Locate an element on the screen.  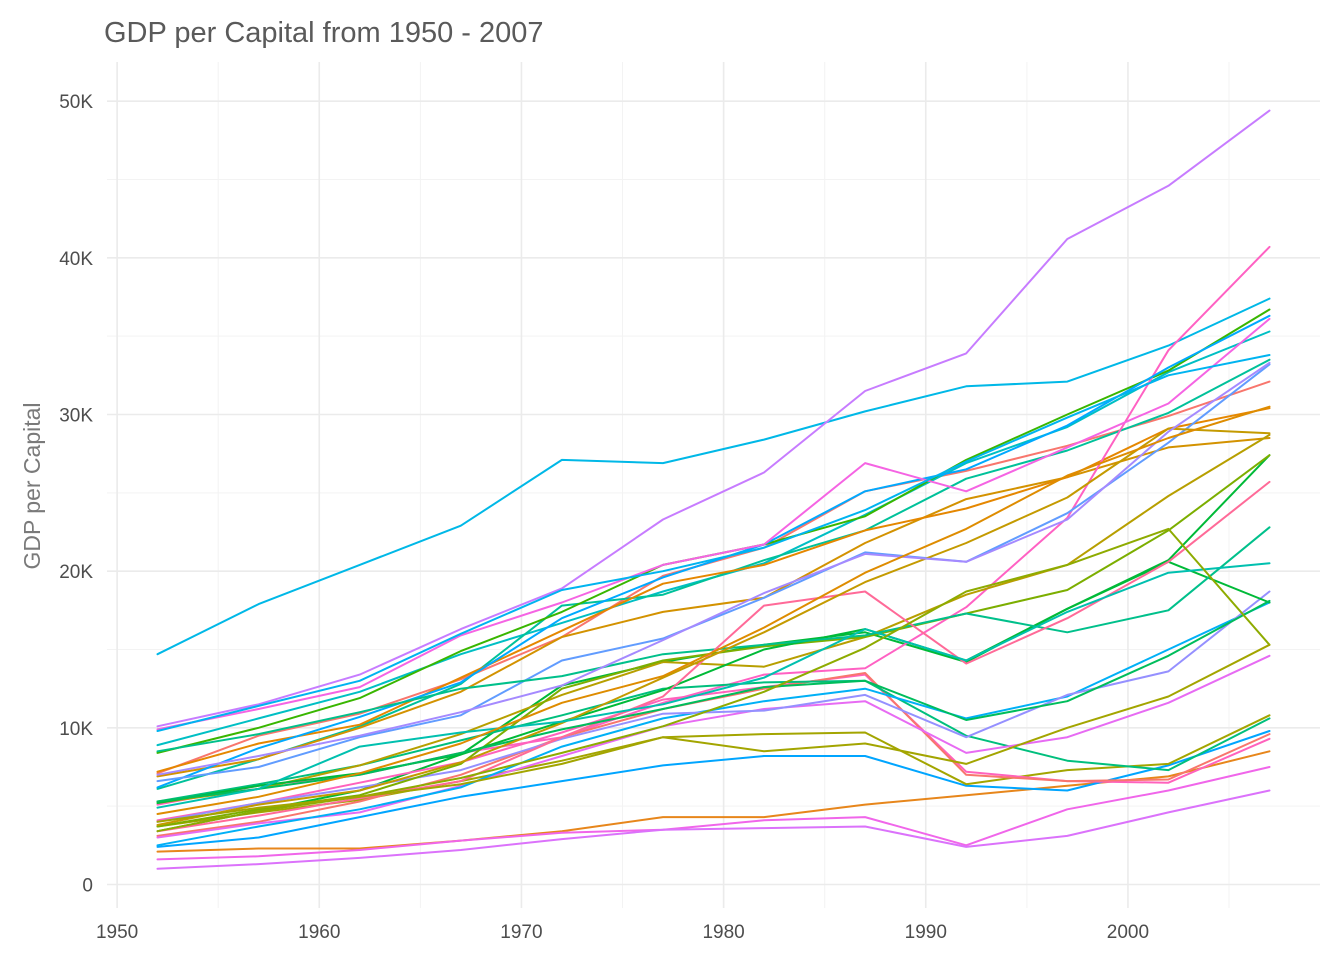
y-axis-label: GDP per Capital is located at coordinates (32, 485).